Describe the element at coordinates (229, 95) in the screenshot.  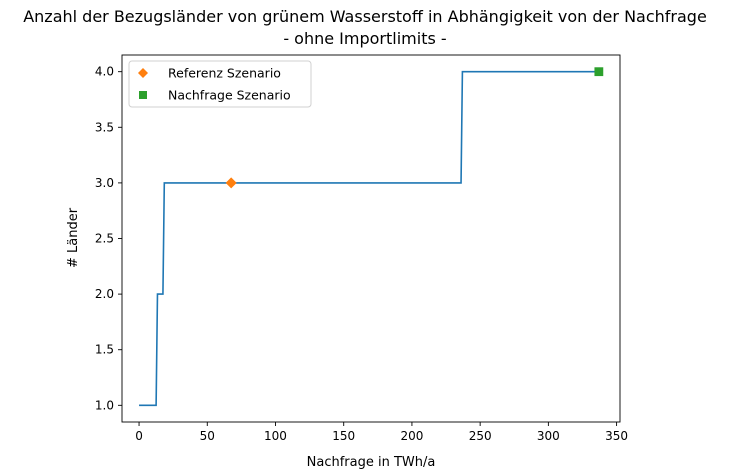
I see `legend-label: Nachfrage Szenario` at that location.